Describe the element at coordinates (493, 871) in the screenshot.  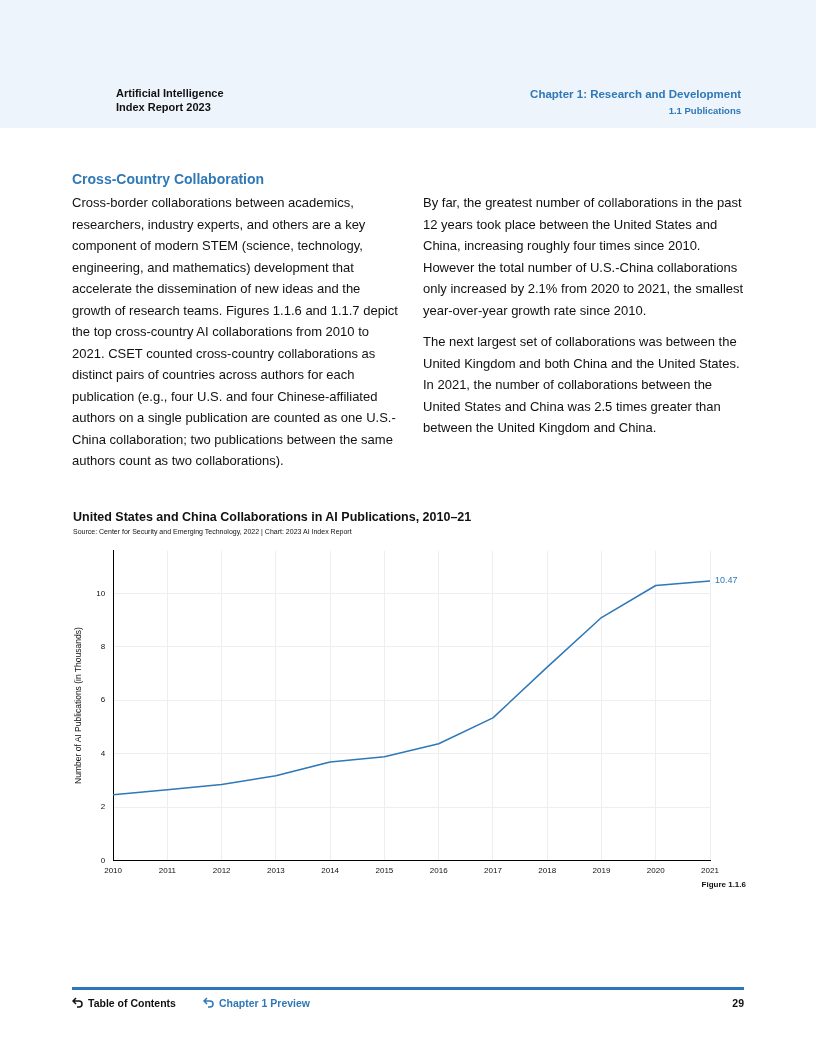
I see `x-tick-label: 2017` at that location.